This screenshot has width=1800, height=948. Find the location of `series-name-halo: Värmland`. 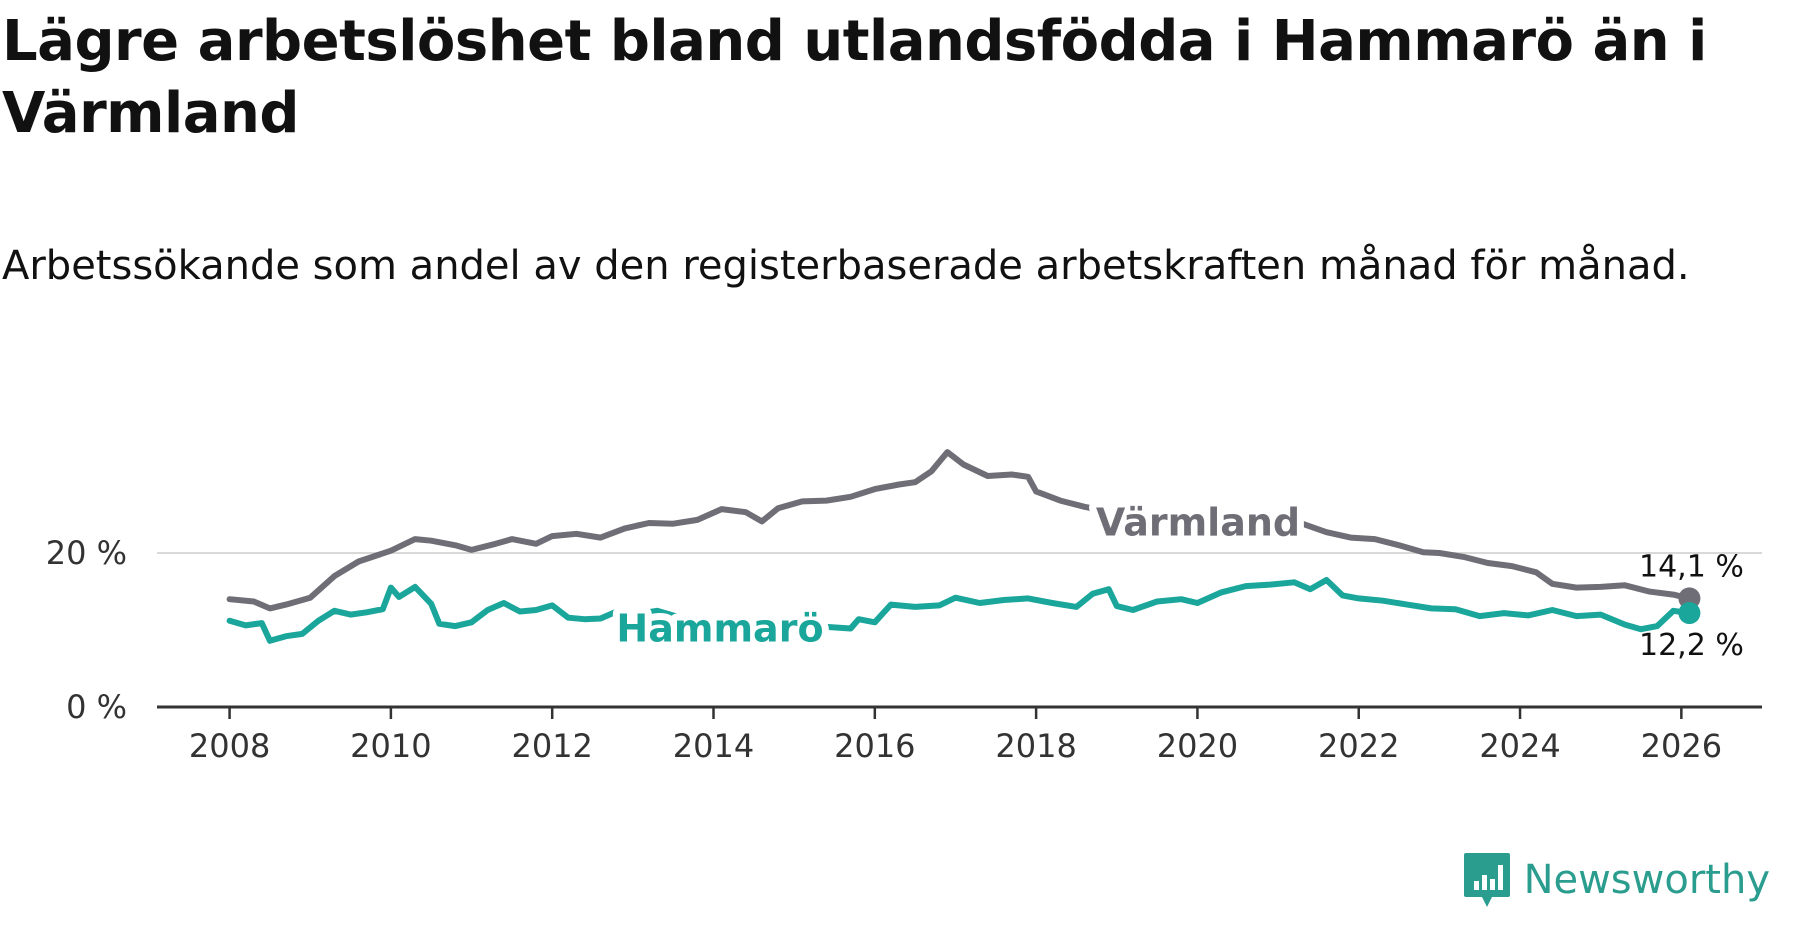

series-name-halo: Värmland is located at coordinates (1198, 522).